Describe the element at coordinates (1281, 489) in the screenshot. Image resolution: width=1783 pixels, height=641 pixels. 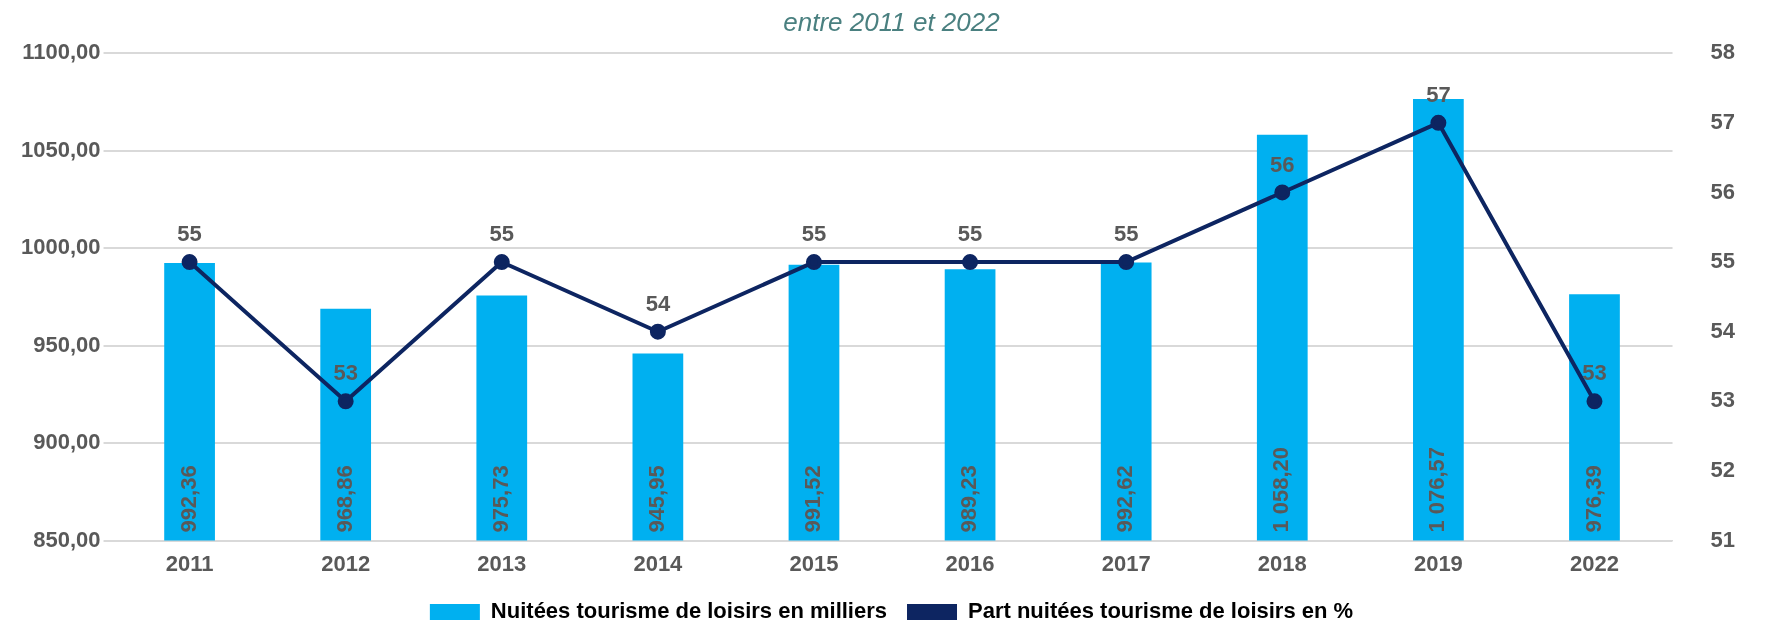
I see `data-label: 1 058,20` at that location.